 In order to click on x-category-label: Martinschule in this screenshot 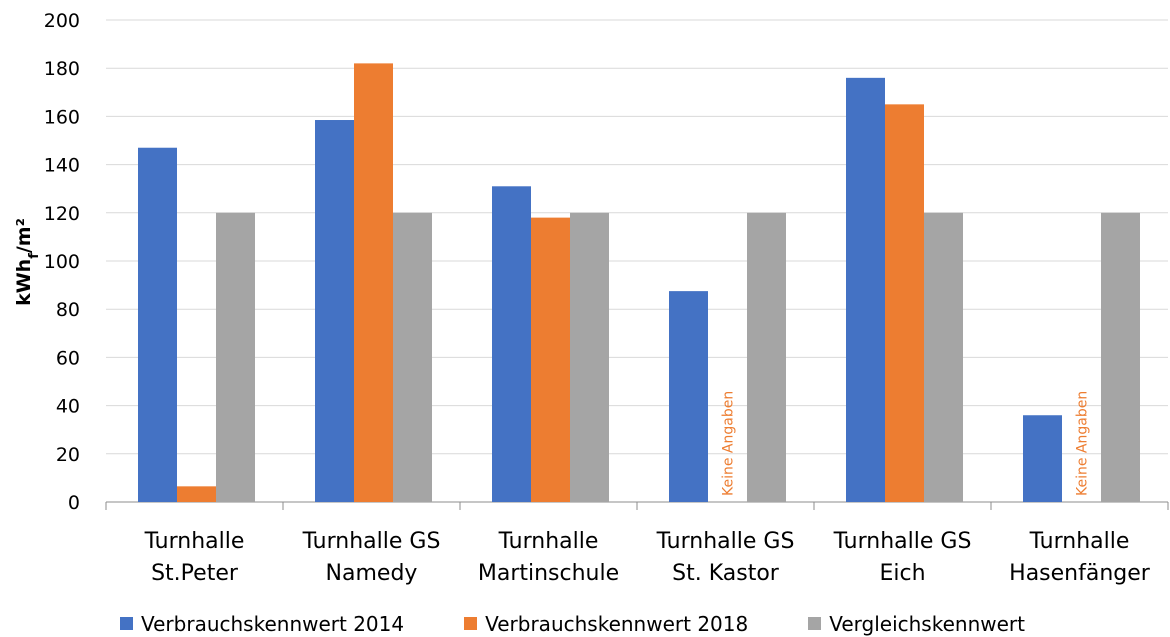, I will do `click(548, 573)`.